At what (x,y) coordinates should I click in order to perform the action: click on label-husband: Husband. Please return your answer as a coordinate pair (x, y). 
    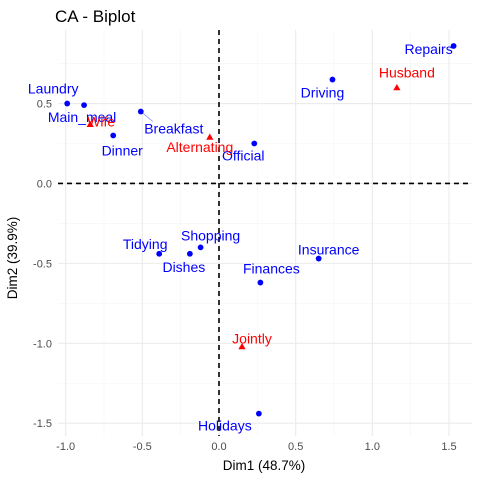
    Looking at the image, I should click on (407, 73).